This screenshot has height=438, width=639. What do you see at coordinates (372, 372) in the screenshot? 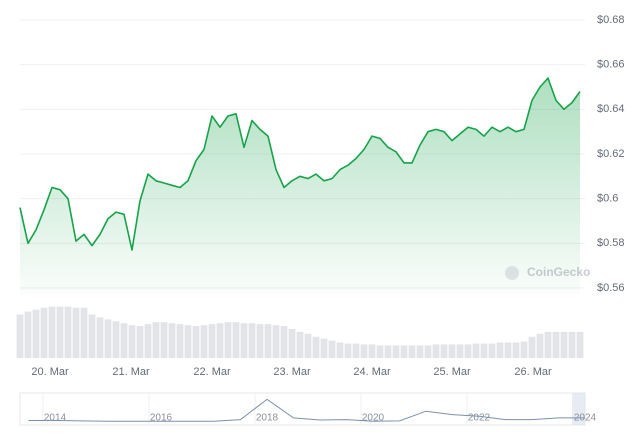
I see `x-tick-label: 24. Mar` at bounding box center [372, 372].